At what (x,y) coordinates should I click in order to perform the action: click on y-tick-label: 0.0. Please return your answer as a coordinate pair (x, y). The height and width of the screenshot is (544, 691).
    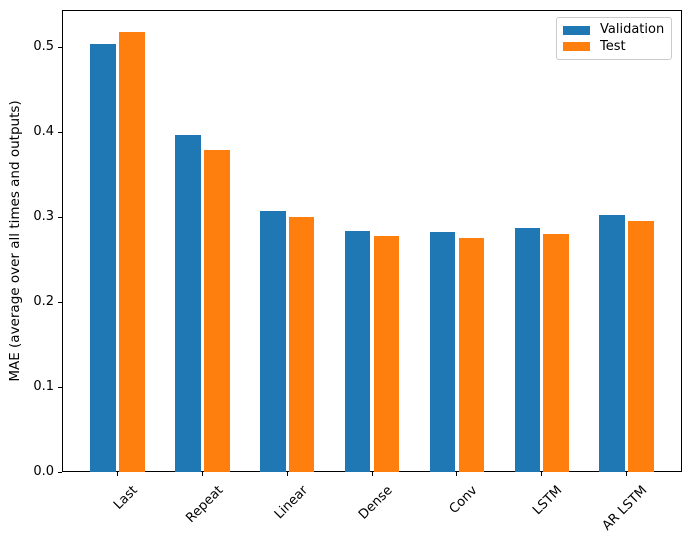
    Looking at the image, I should click on (43, 471).